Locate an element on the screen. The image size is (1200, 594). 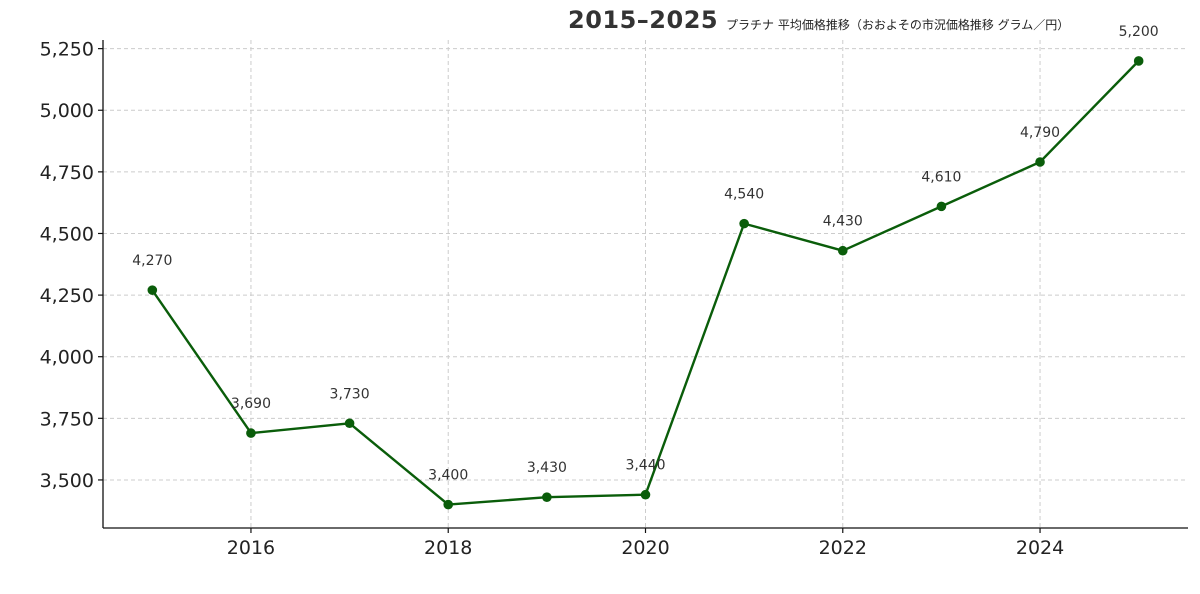
data-value-label: 3,690 is located at coordinates (251, 404).